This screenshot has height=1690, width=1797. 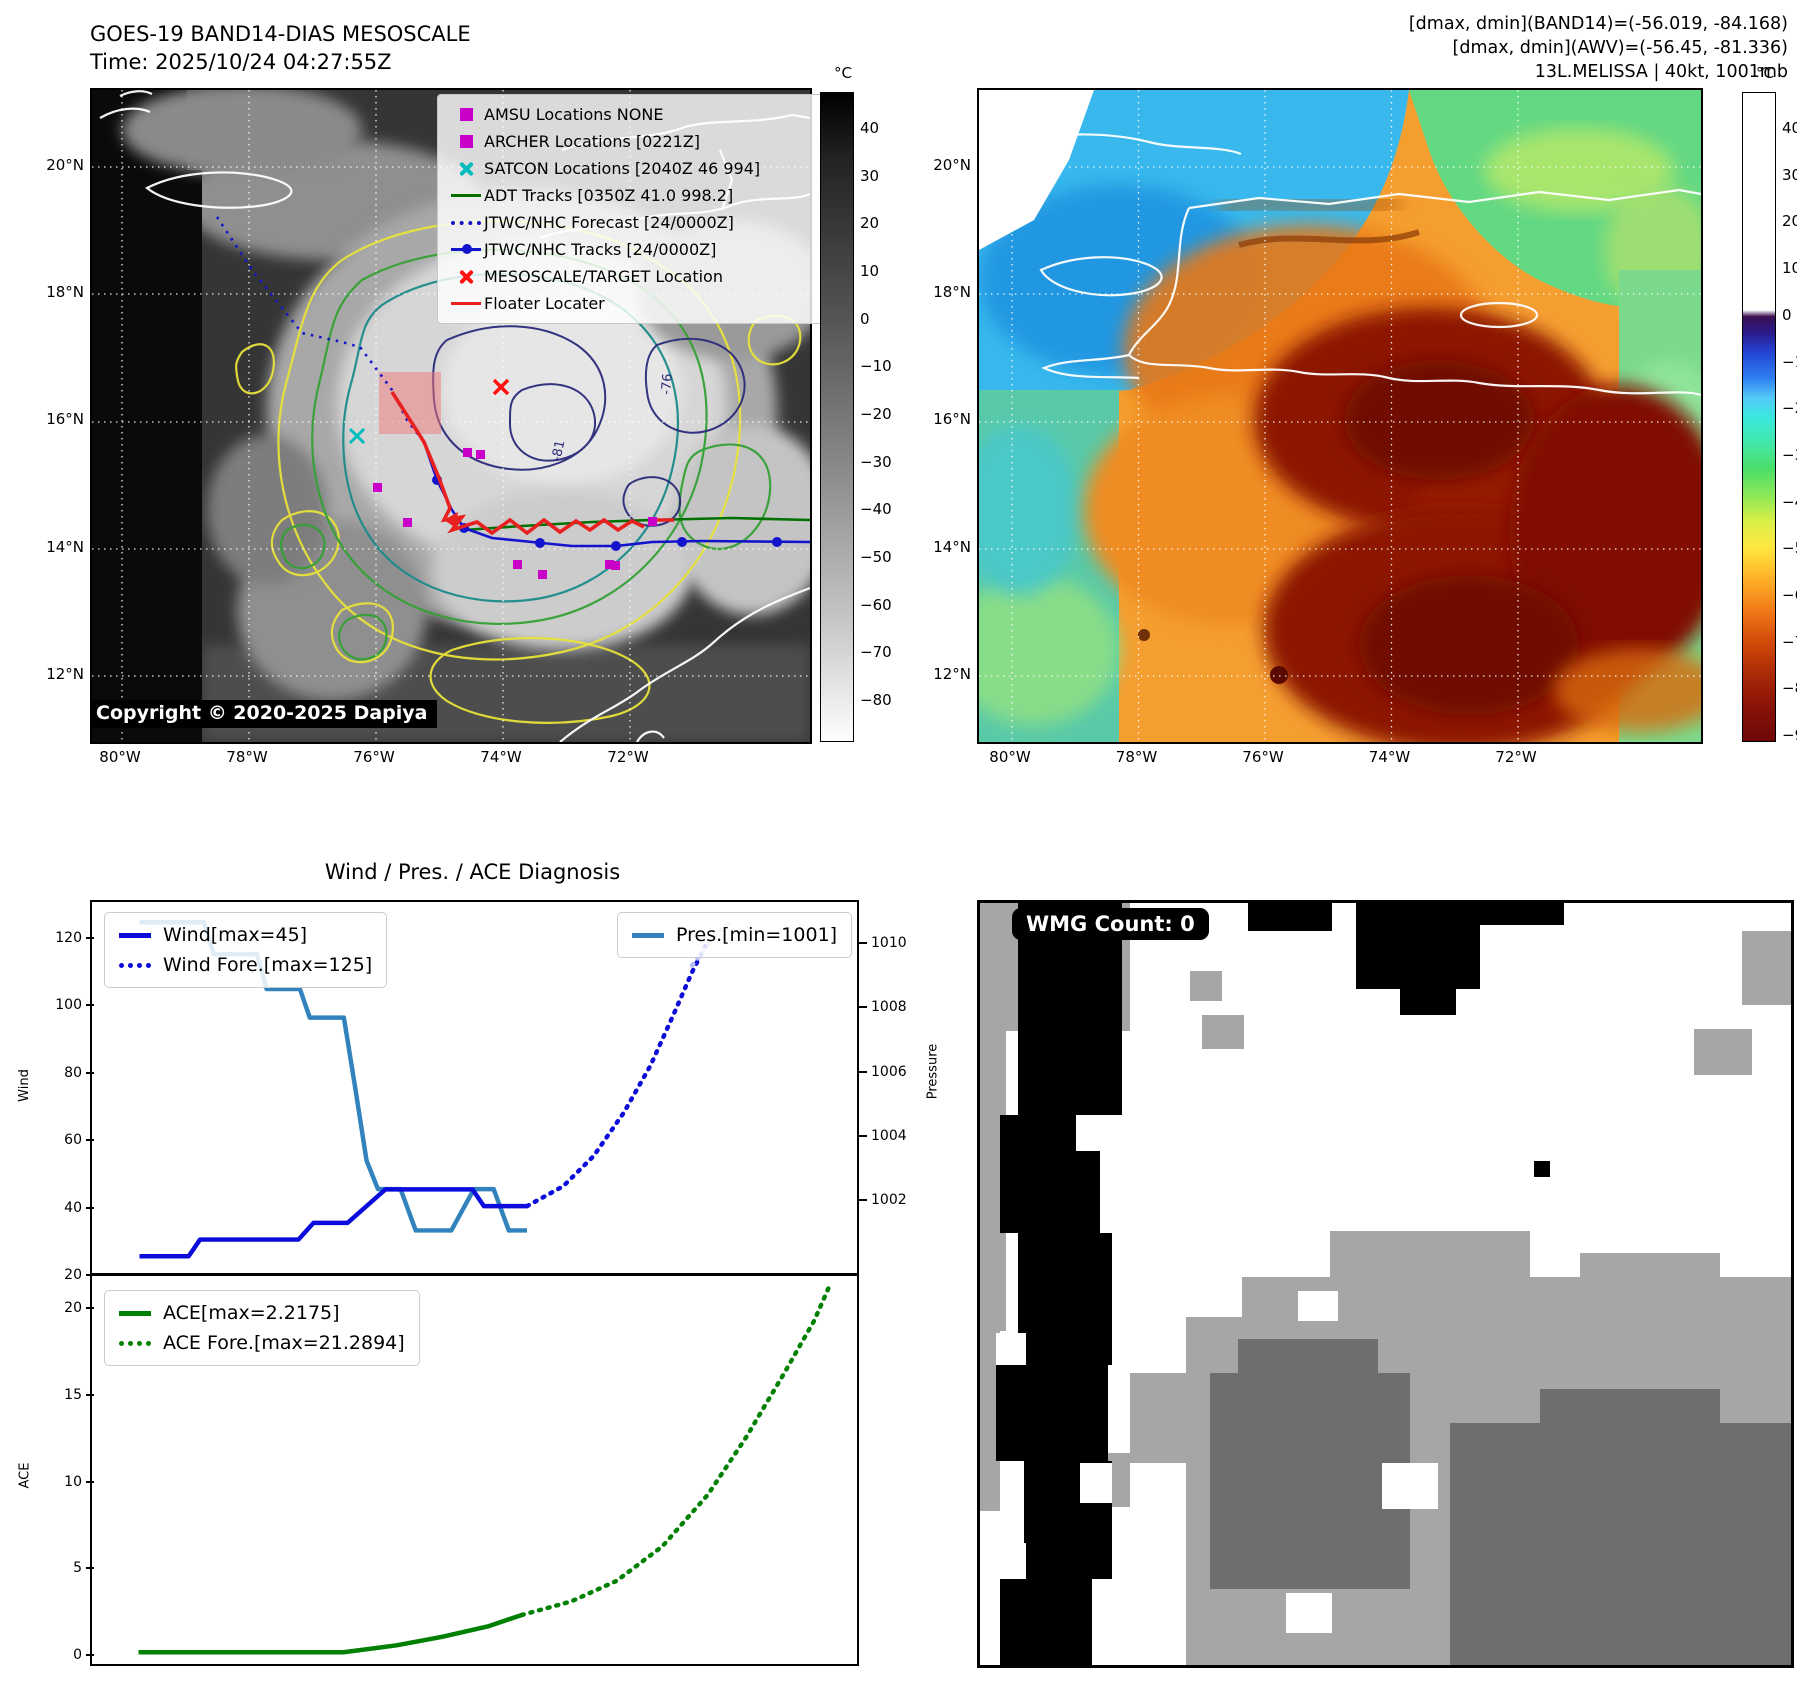 What do you see at coordinates (68, 1005) in the screenshot?
I see `tick-label: 100` at bounding box center [68, 1005].